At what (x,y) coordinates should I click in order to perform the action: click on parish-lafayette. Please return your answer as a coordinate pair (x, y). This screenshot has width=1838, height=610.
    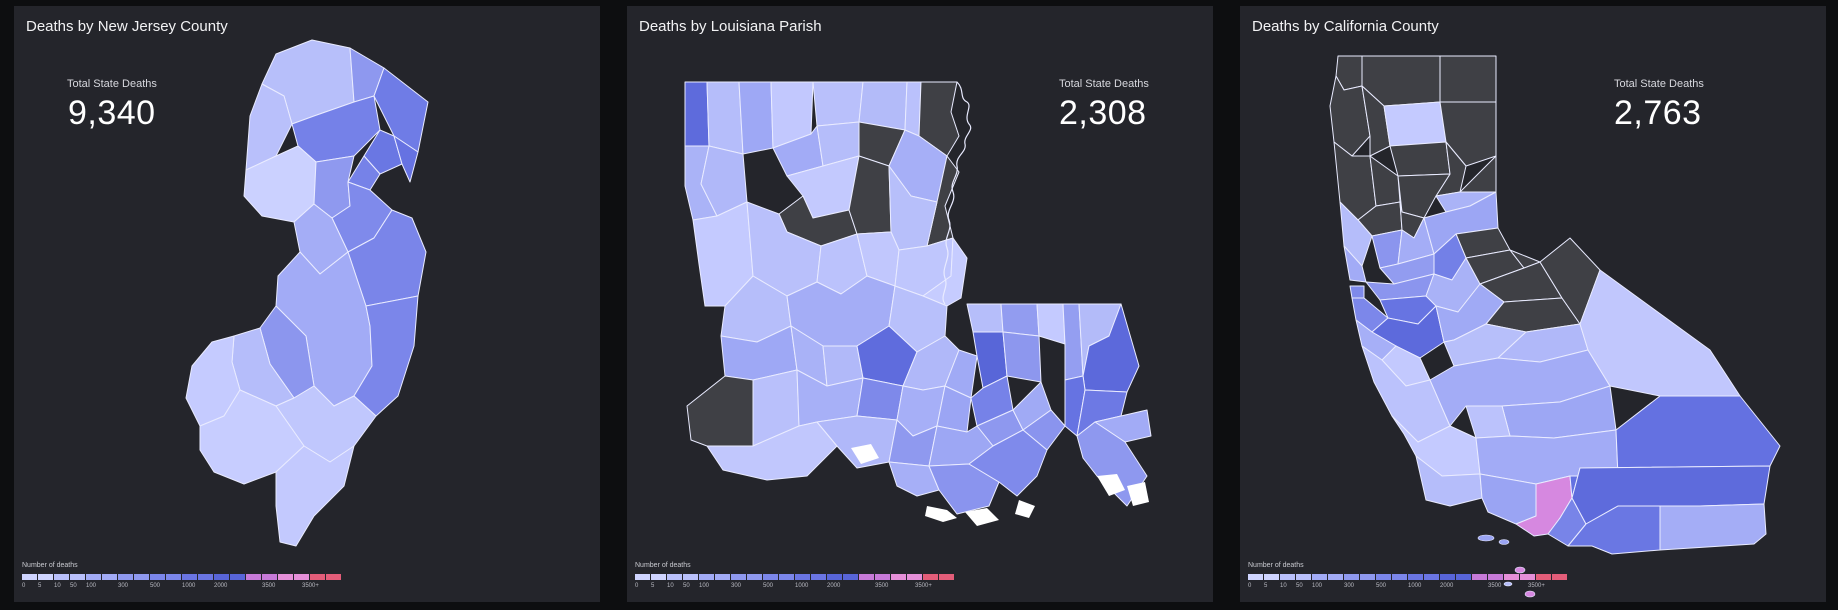
    Looking at the image, I should click on (880, 399).